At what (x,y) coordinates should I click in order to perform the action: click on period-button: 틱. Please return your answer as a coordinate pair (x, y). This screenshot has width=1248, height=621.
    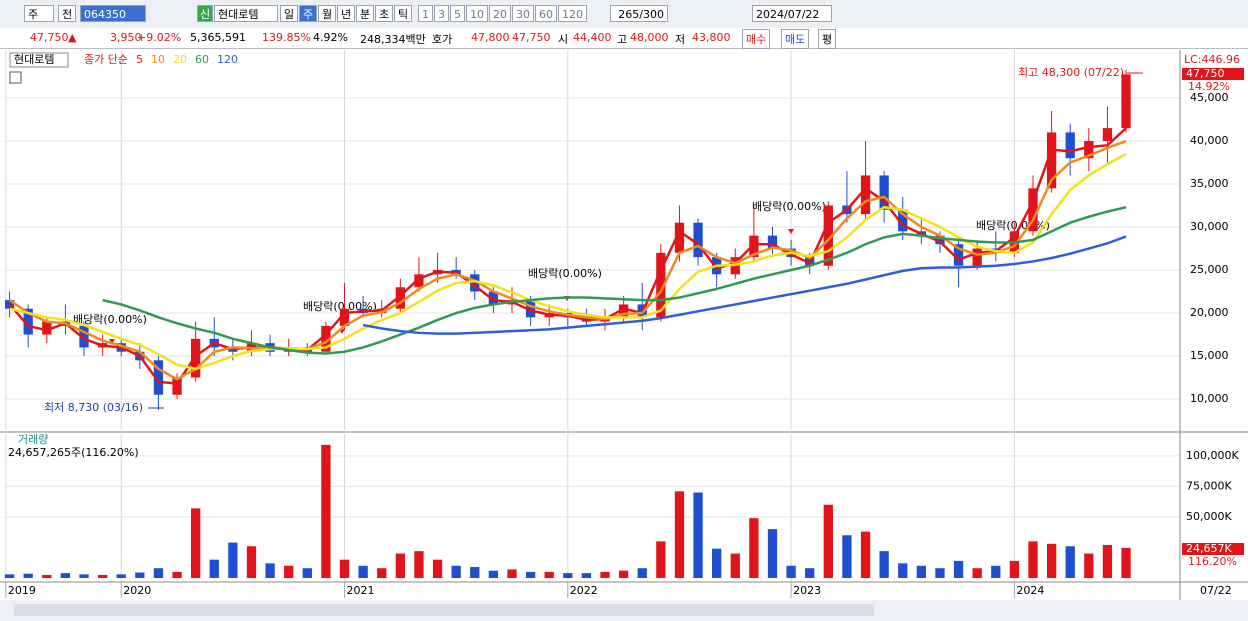
    Looking at the image, I should click on (403, 13).